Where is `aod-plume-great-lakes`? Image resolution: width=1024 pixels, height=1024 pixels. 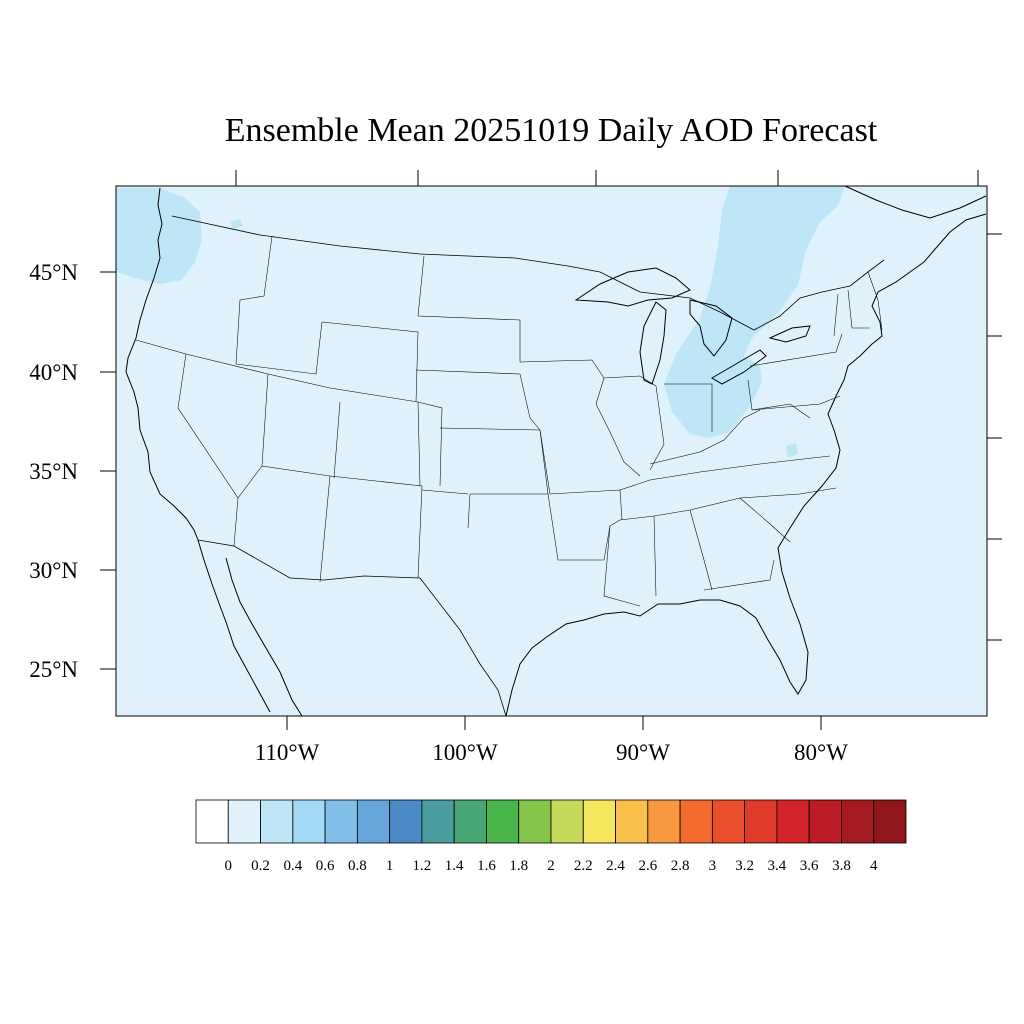 aod-plume-great-lakes is located at coordinates (754, 312).